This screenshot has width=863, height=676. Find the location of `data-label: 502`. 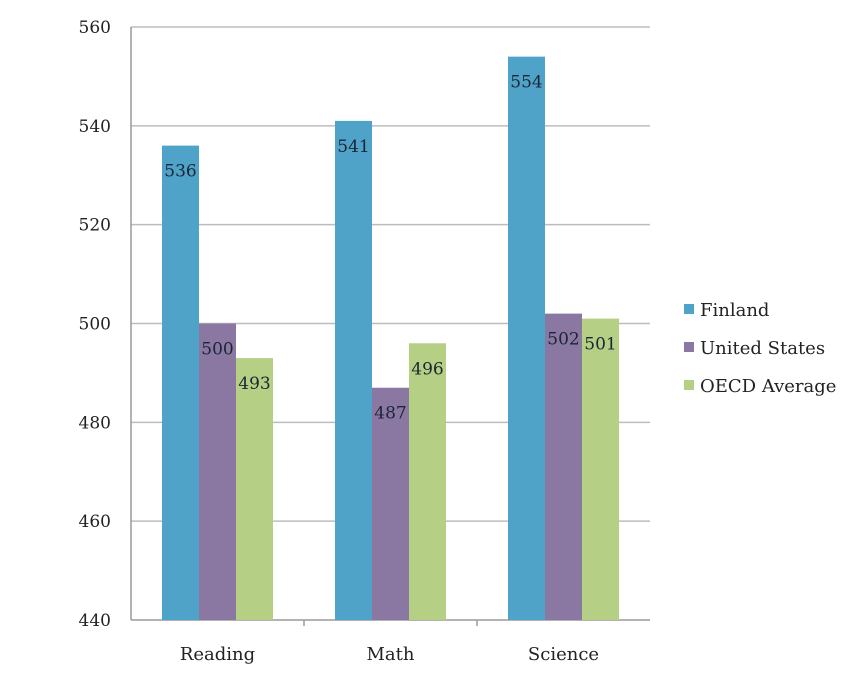

data-label: 502 is located at coordinates (563, 340).